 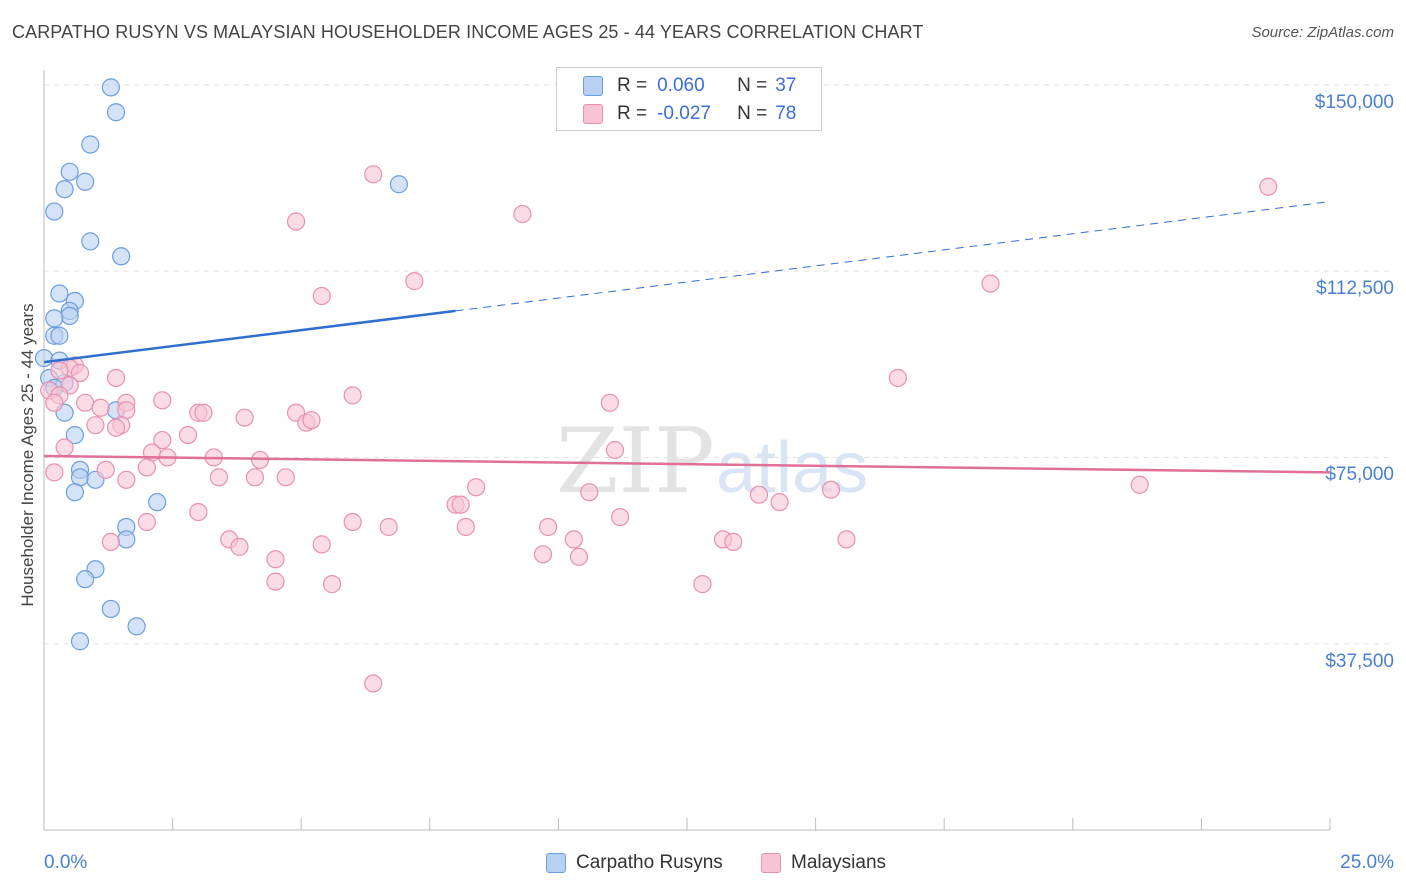 I want to click on bottom-legend-malaysian: Malaysians, so click(x=823, y=863).